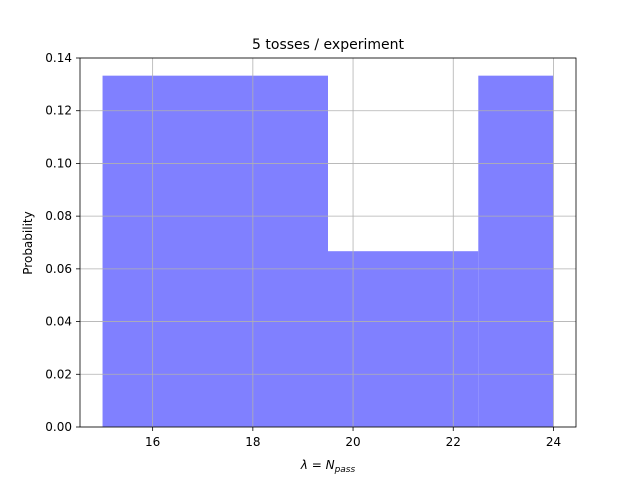  Describe the element at coordinates (58, 111) in the screenshot. I see `y-tick-label: 0.12` at that location.